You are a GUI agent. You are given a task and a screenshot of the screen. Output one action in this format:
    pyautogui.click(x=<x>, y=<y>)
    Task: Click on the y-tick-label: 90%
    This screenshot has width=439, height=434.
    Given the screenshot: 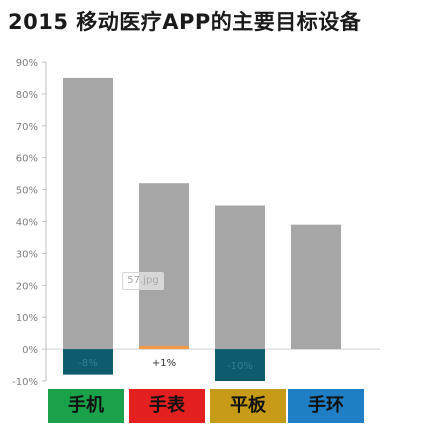 What is the action you would take?
    pyautogui.click(x=27, y=63)
    